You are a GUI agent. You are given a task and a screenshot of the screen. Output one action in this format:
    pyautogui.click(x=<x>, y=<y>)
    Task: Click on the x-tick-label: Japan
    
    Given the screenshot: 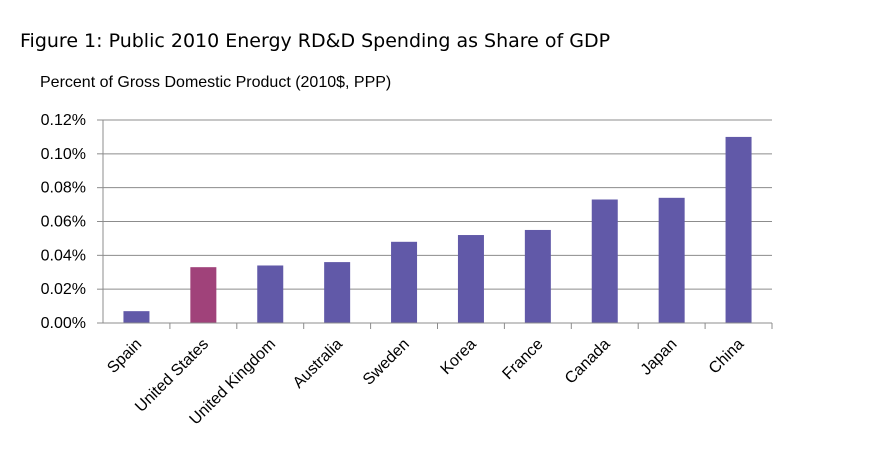 What is the action you would take?
    pyautogui.click(x=659, y=357)
    